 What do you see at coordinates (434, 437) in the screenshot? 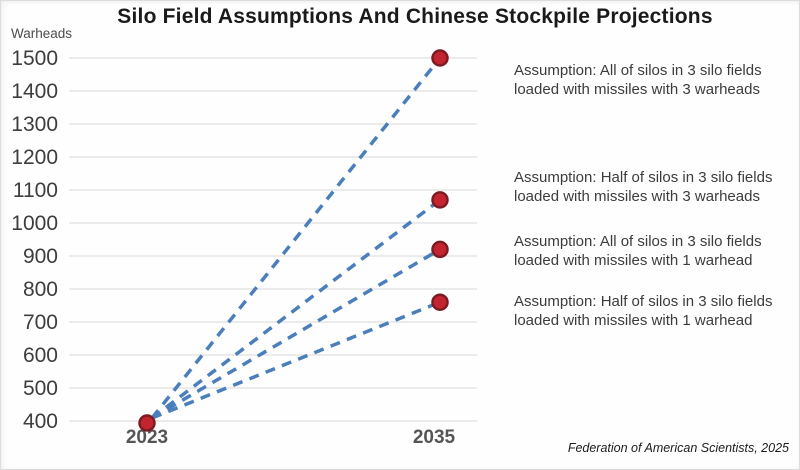
I see `x-tick-label: 2035` at bounding box center [434, 437].